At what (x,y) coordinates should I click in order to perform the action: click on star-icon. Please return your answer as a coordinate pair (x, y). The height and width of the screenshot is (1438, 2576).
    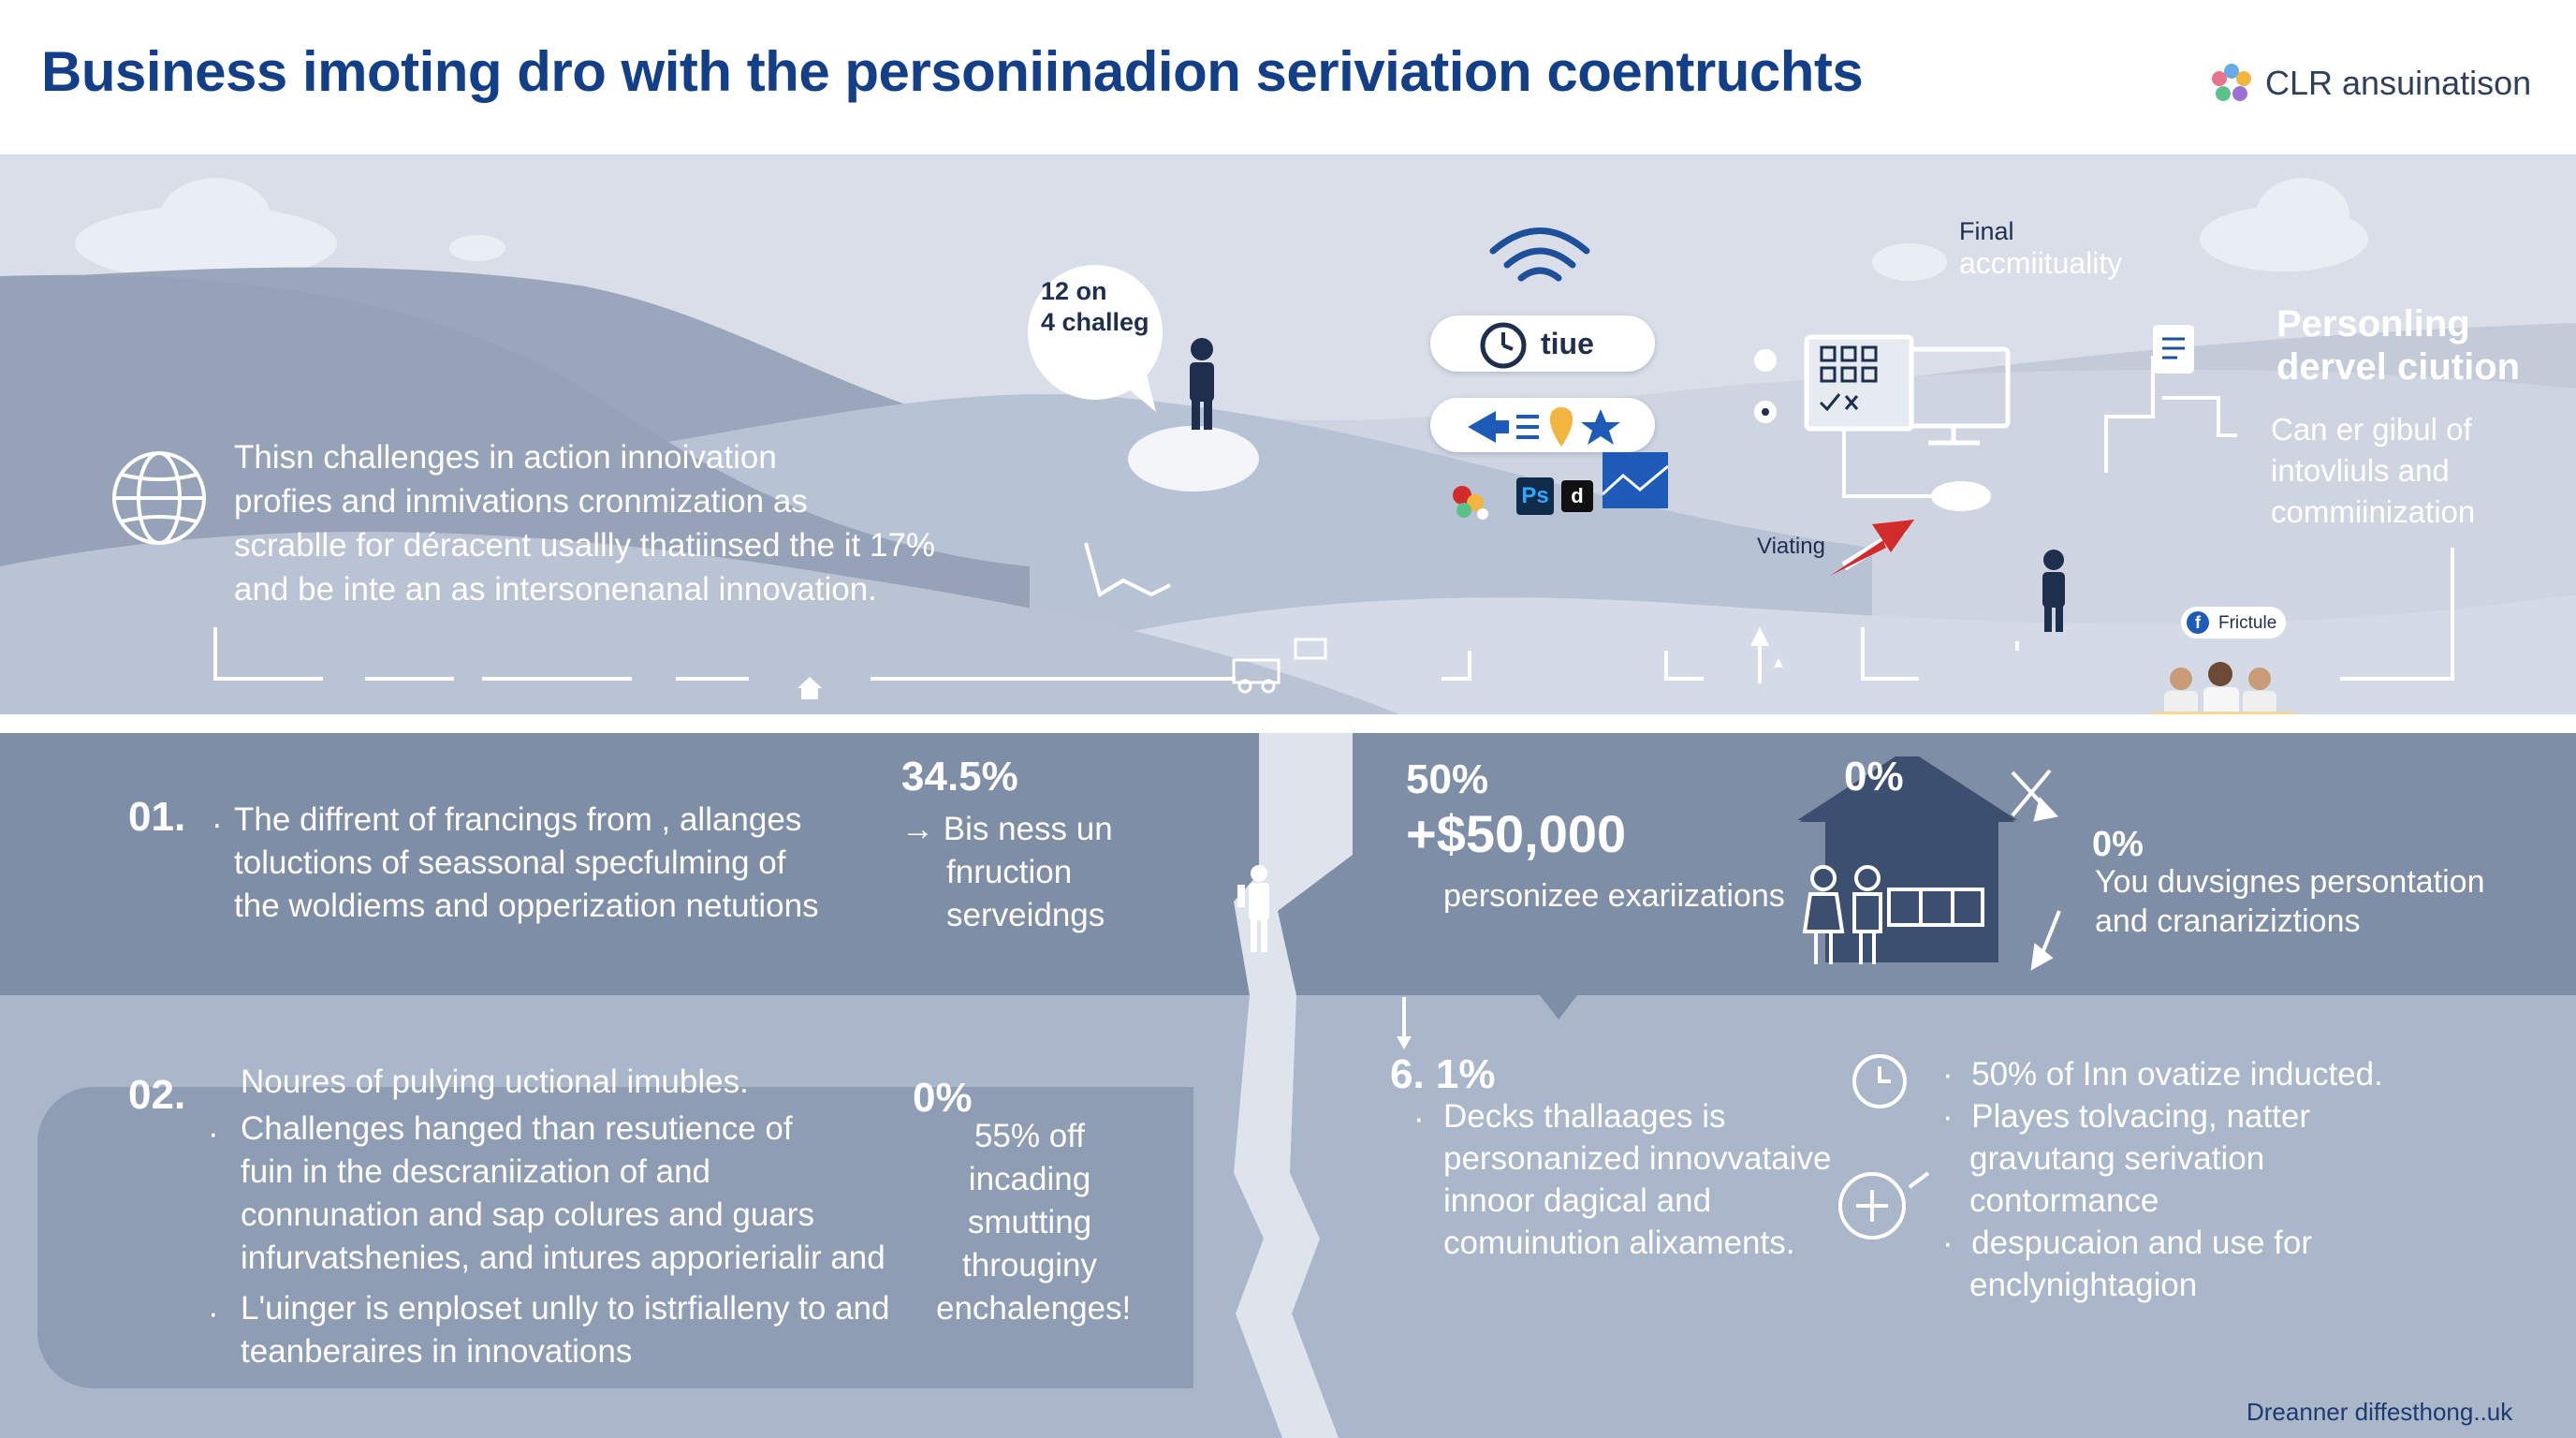
    Looking at the image, I should click on (1600, 427).